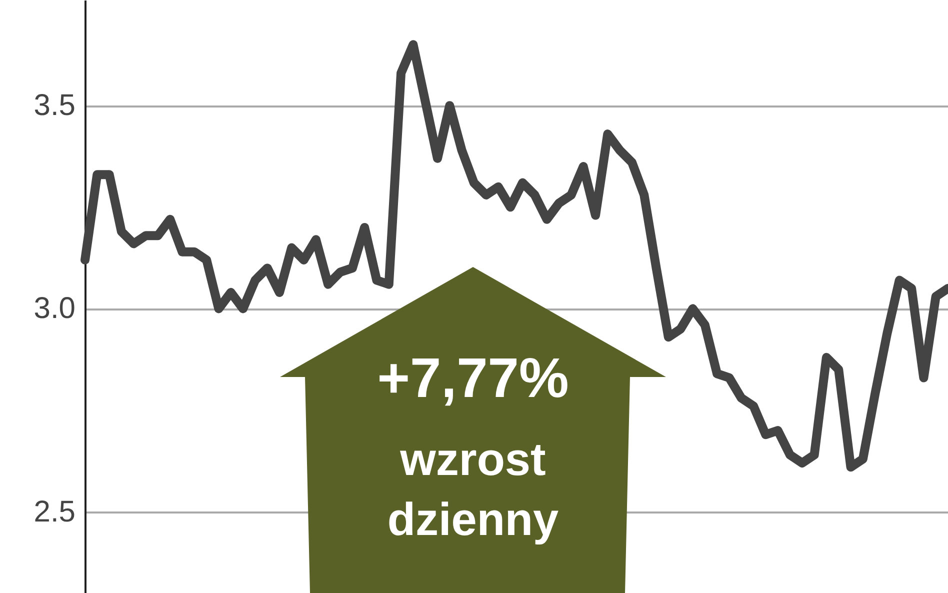  Describe the element at coordinates (473, 377) in the screenshot. I see `annotation: +7,77%` at that location.